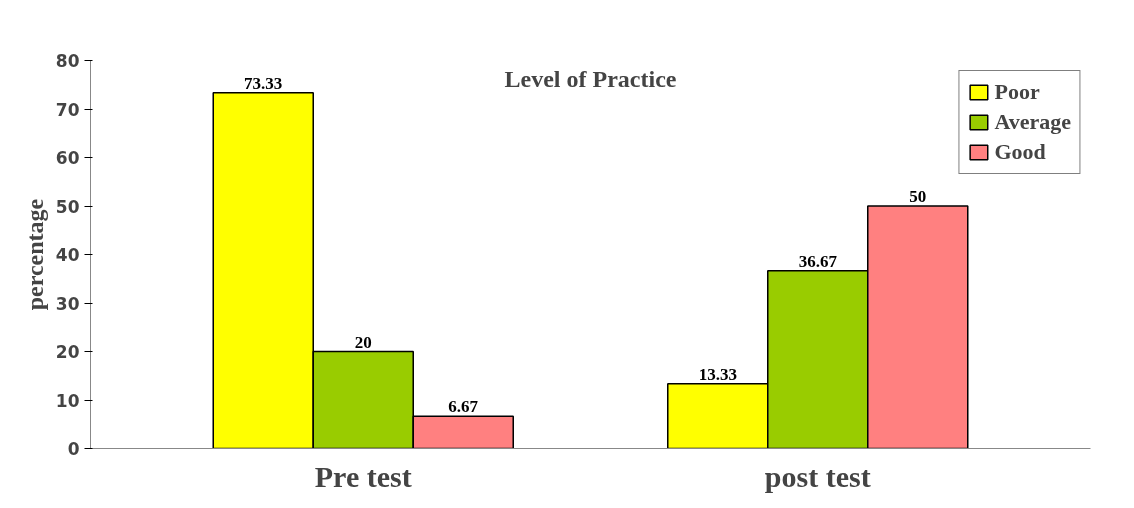 The height and width of the screenshot is (508, 1134). Describe the element at coordinates (817, 476) in the screenshot. I see `x-tick-label: post test` at that location.